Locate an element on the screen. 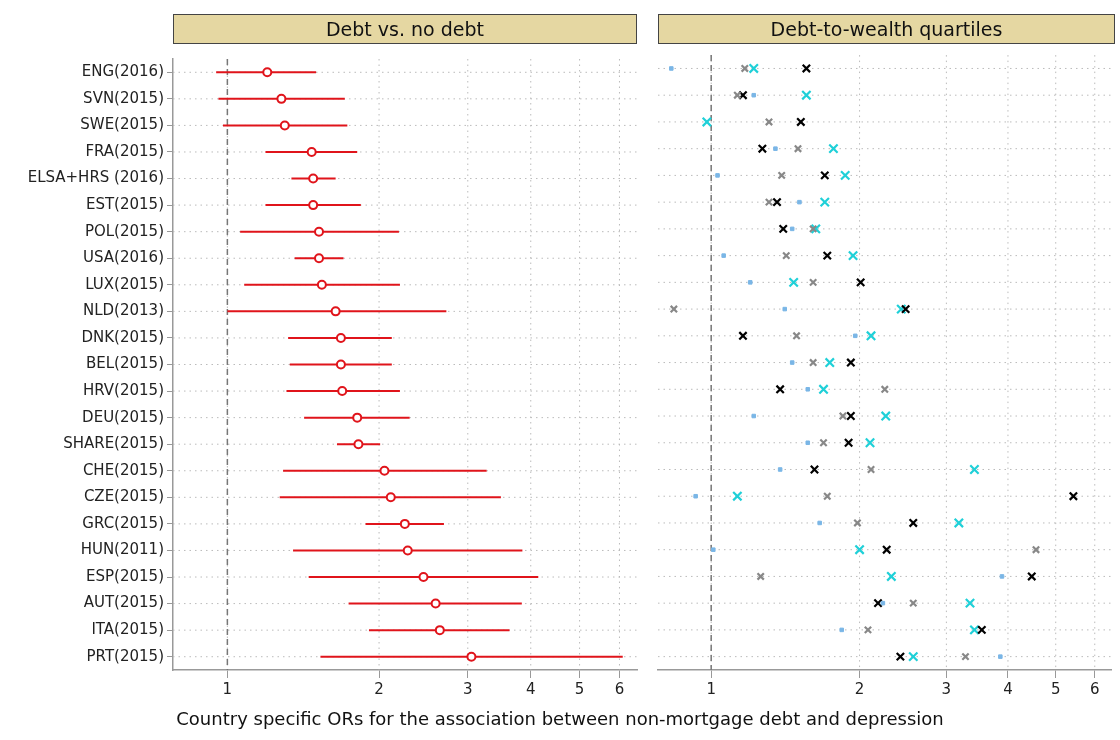  y-tick-label: ESP(2015) is located at coordinates (125, 575).